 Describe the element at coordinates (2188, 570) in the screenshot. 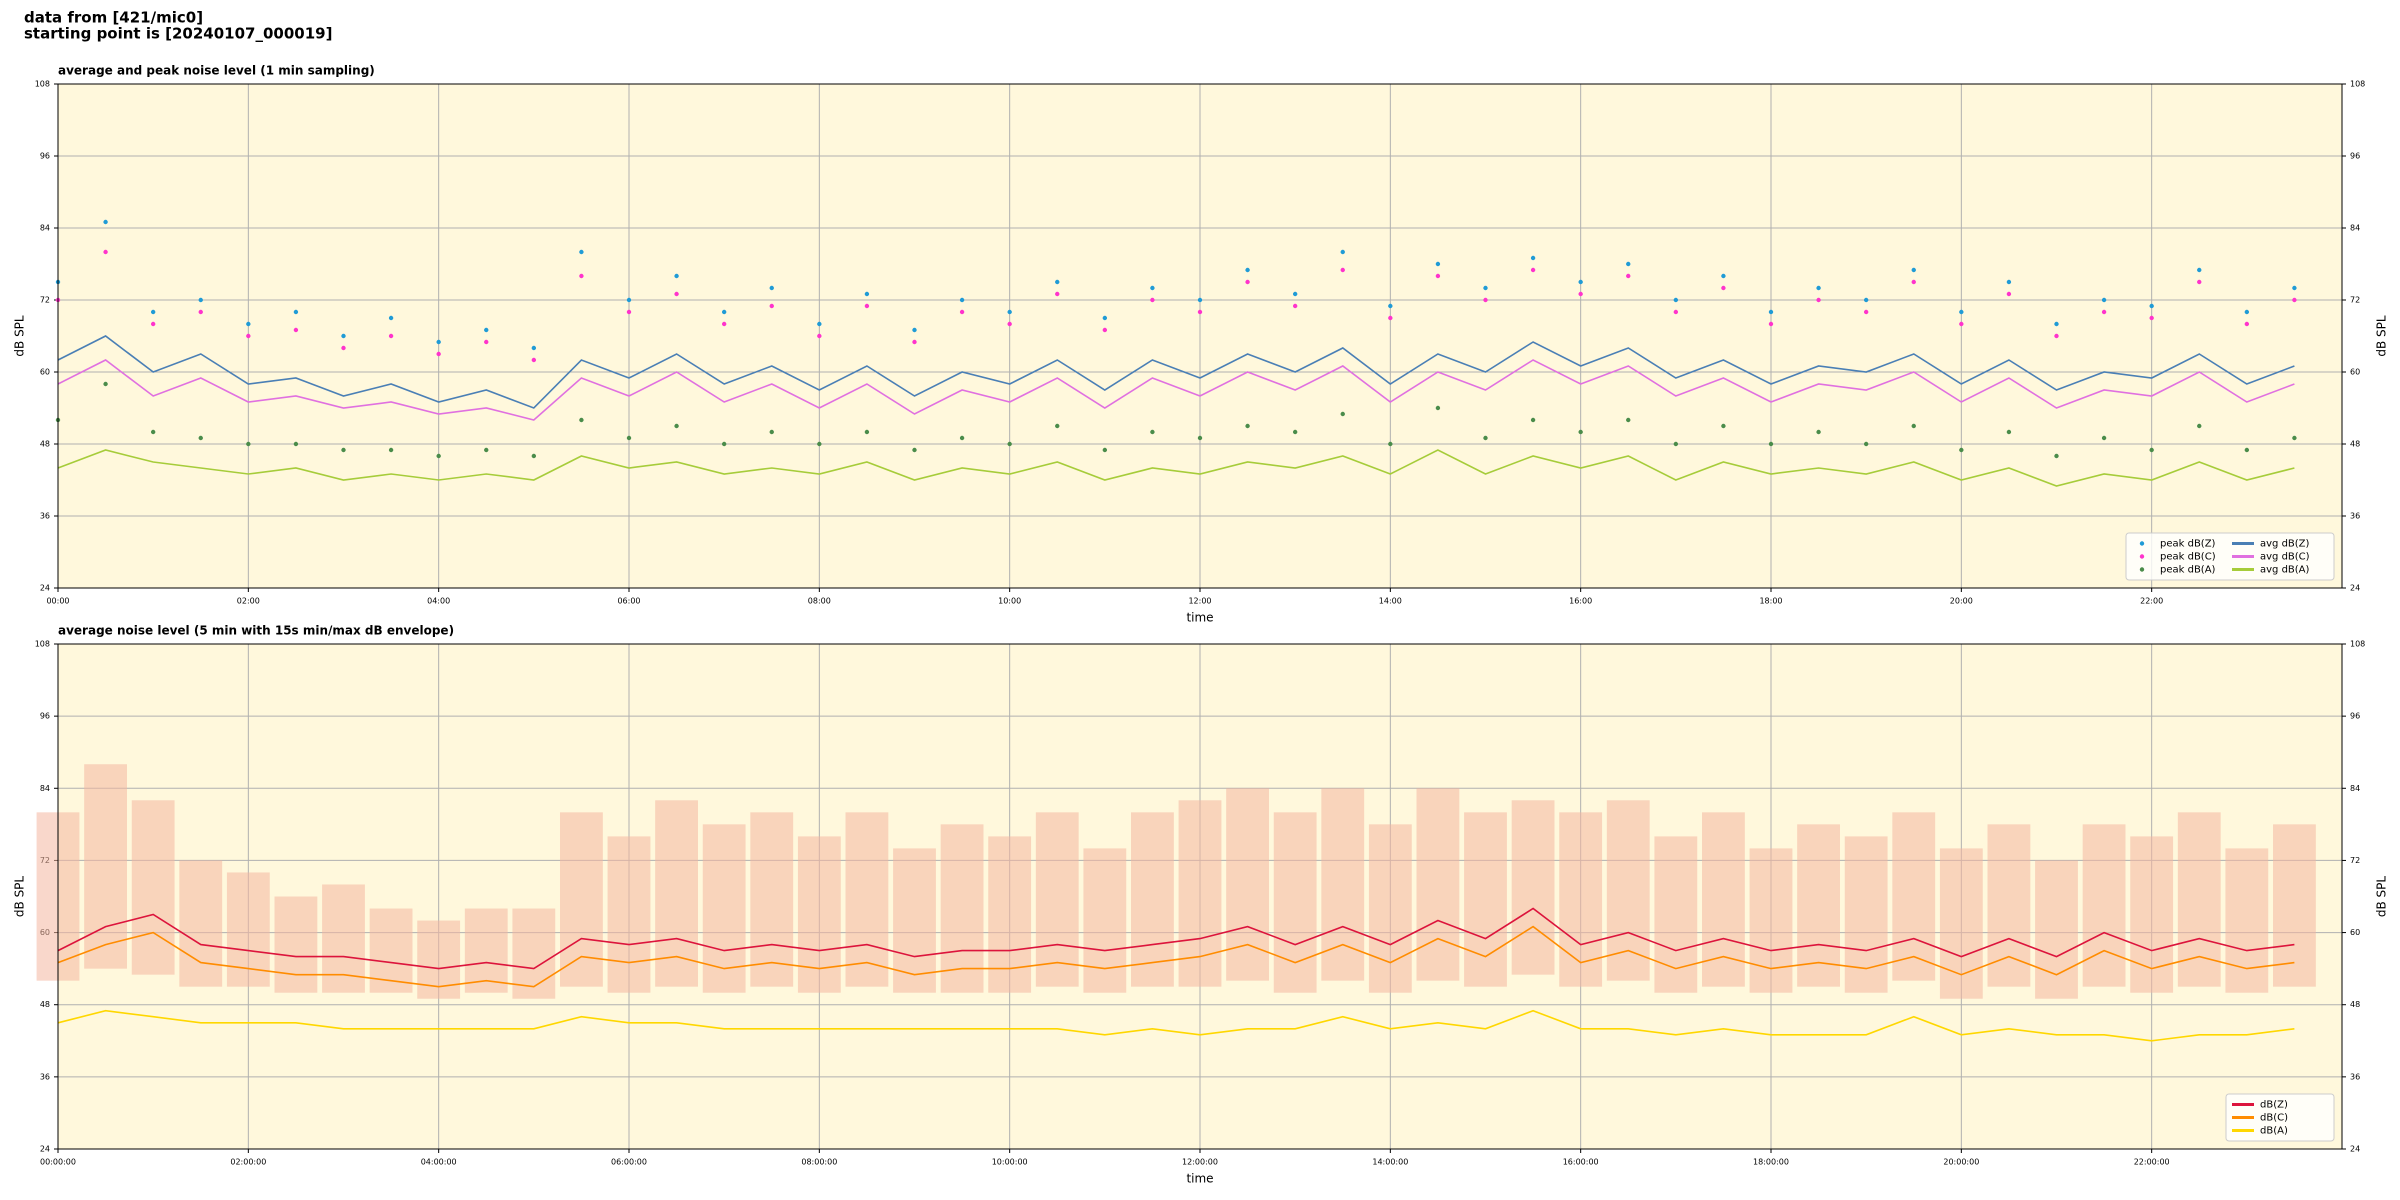

I see `legend-label: peak dB(A)` at that location.